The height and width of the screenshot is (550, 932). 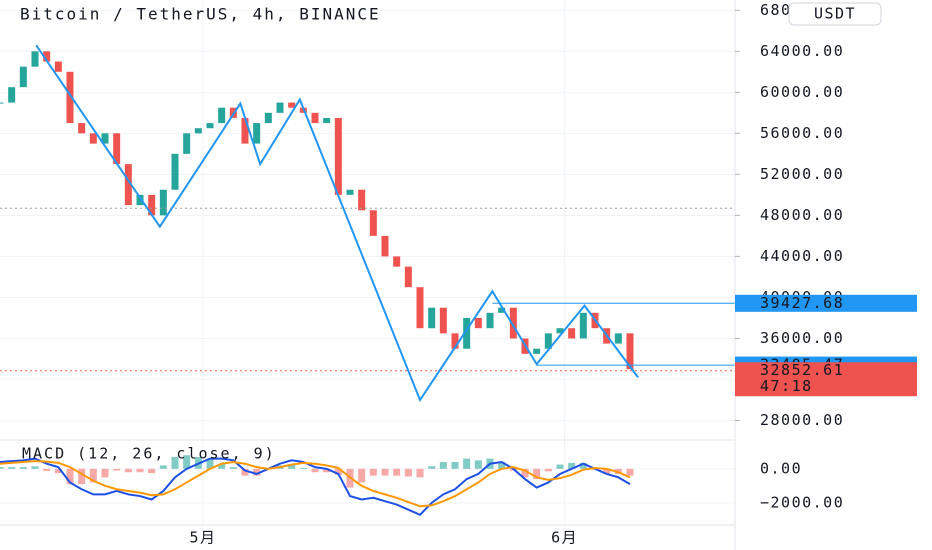 I want to click on chart-title: Bitcoin / TetherUS, 4h, BINANCE, so click(x=200, y=14).